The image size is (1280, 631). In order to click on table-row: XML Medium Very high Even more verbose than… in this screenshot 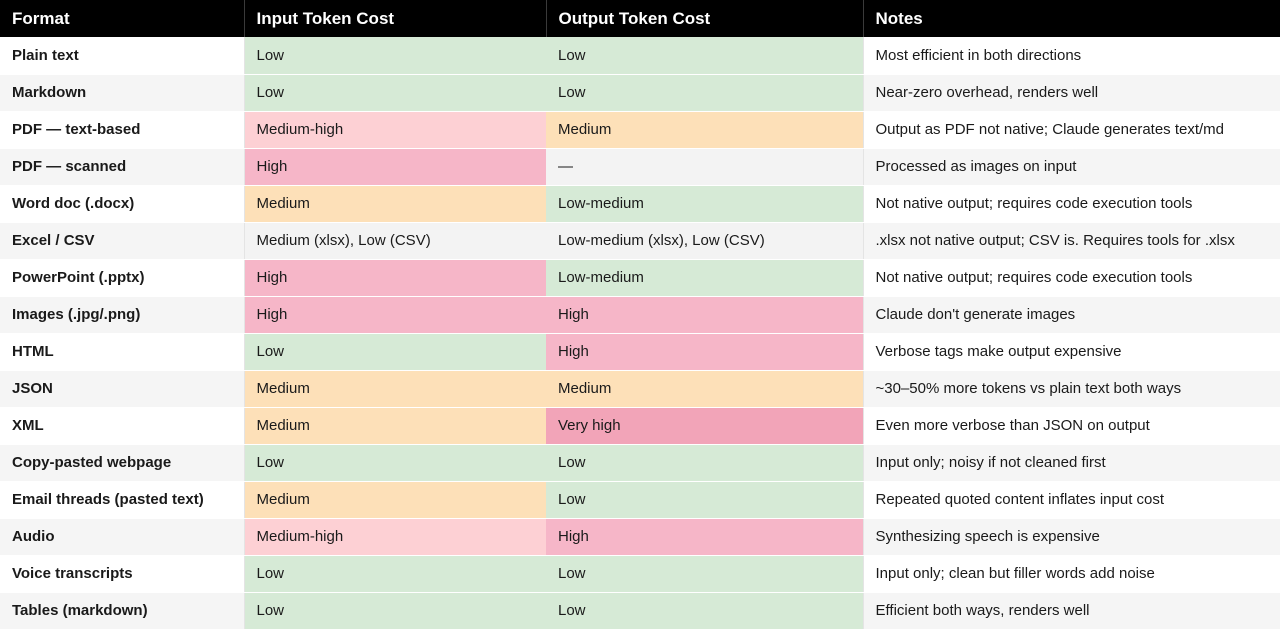, I will do `click(640, 426)`.